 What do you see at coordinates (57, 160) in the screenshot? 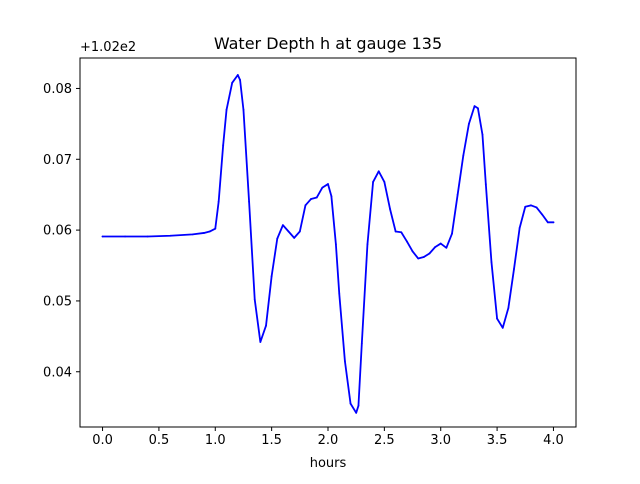
I see `y-tick-label: 0.07` at bounding box center [57, 160].